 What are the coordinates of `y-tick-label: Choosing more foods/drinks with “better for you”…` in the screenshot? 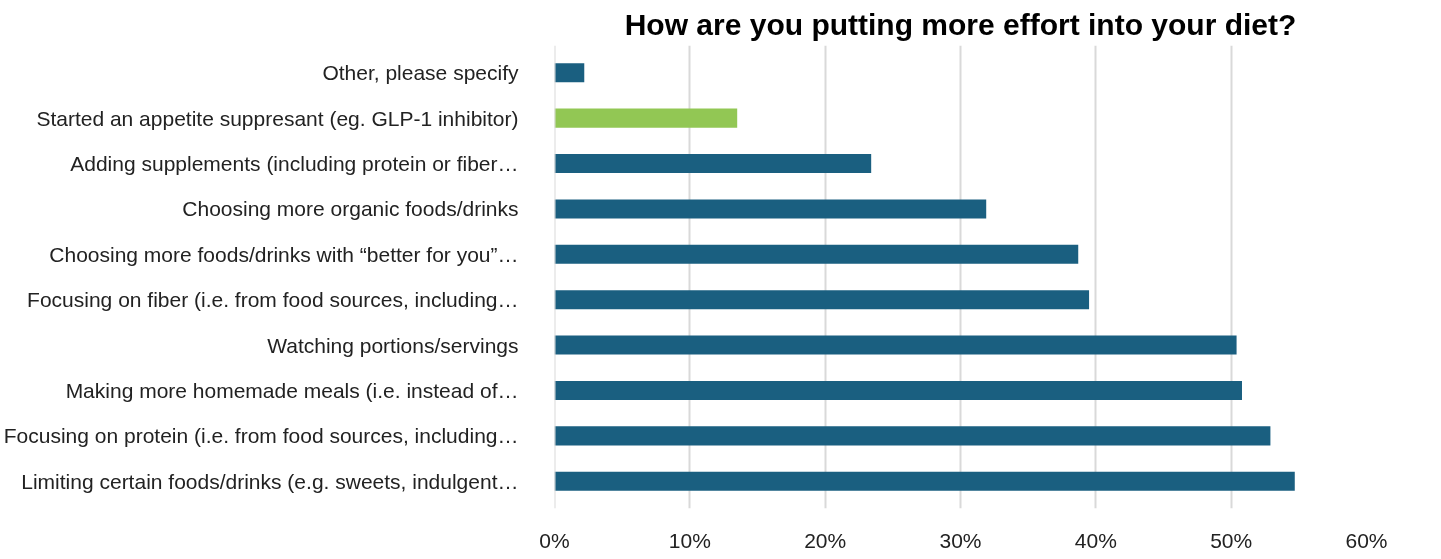 It's located at (284, 254).